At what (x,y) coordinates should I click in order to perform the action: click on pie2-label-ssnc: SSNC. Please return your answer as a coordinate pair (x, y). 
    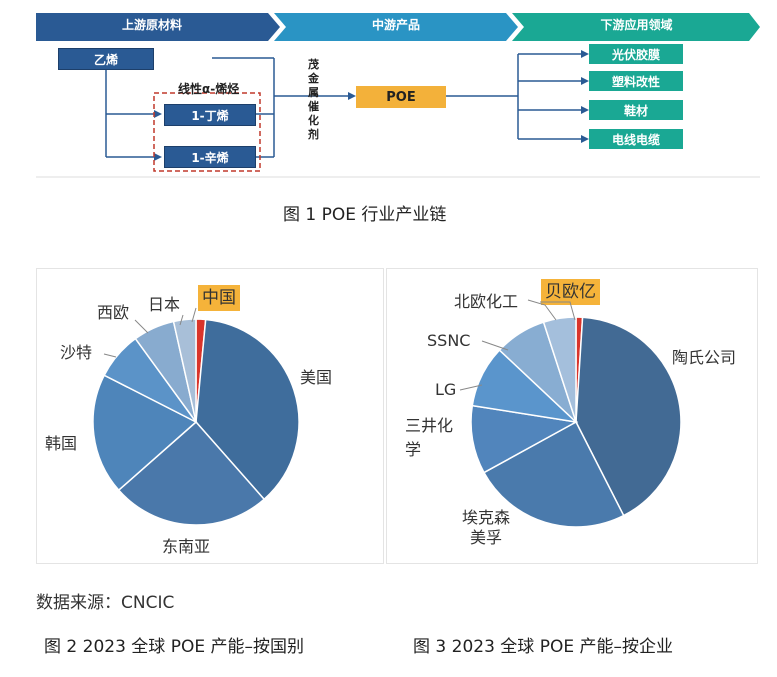
    Looking at the image, I should click on (449, 340).